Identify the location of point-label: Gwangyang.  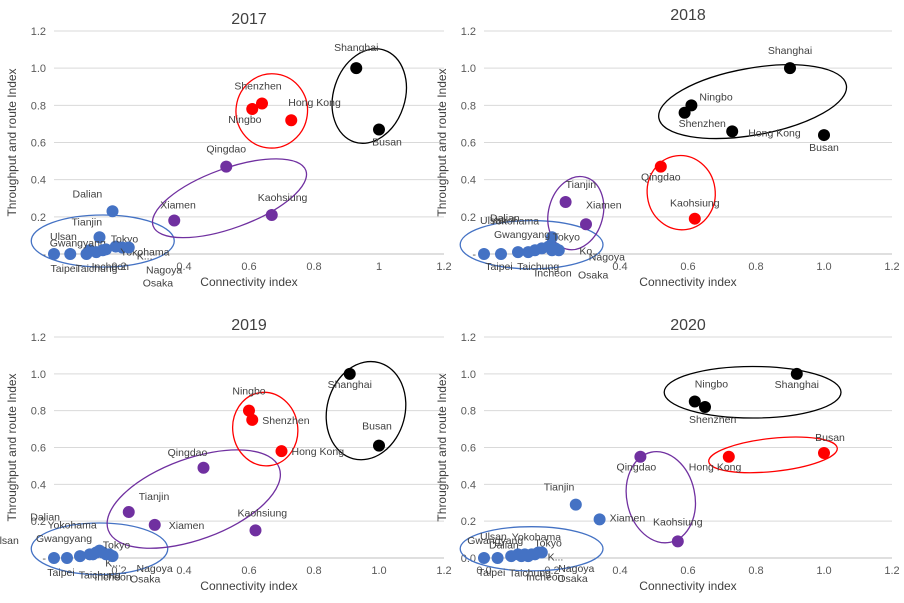
(522, 235).